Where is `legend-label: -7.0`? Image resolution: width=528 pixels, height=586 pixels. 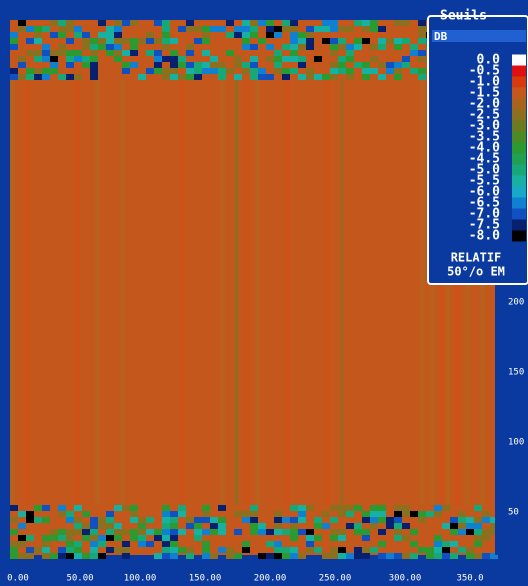
legend-label: -7.0 is located at coordinates (484, 214).